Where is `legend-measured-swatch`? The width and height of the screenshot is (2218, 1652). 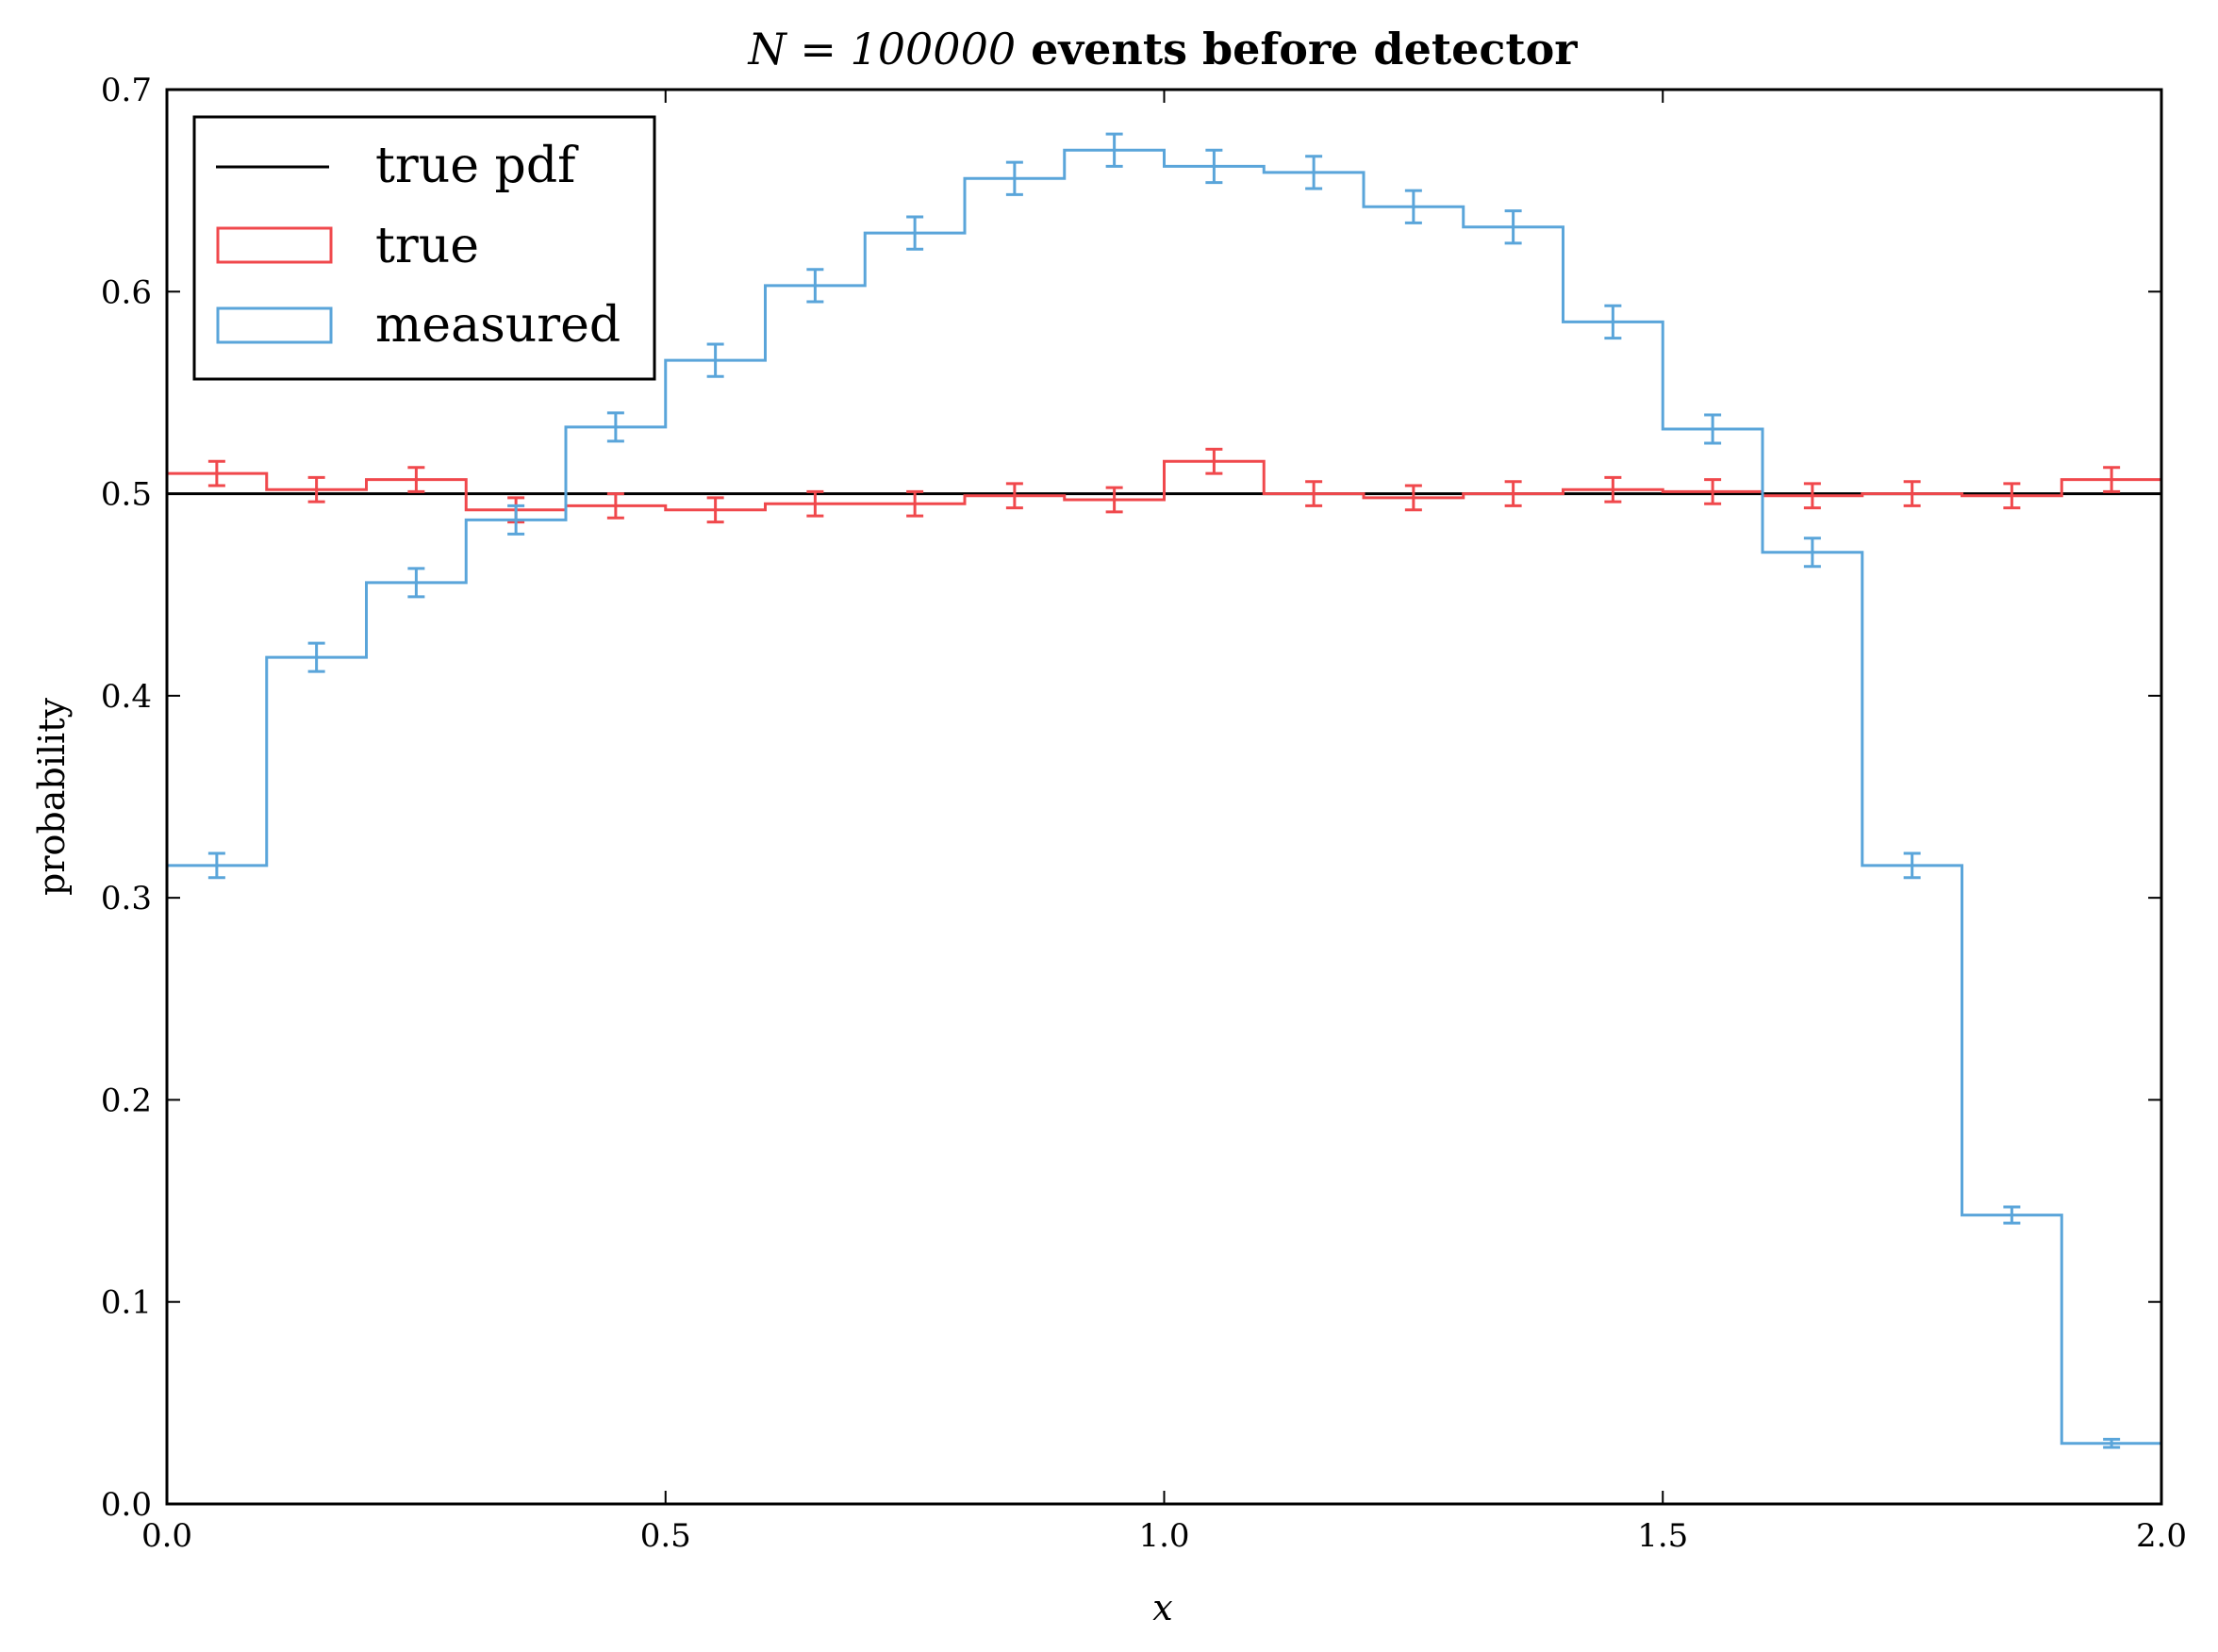 legend-measured-swatch is located at coordinates (274, 325).